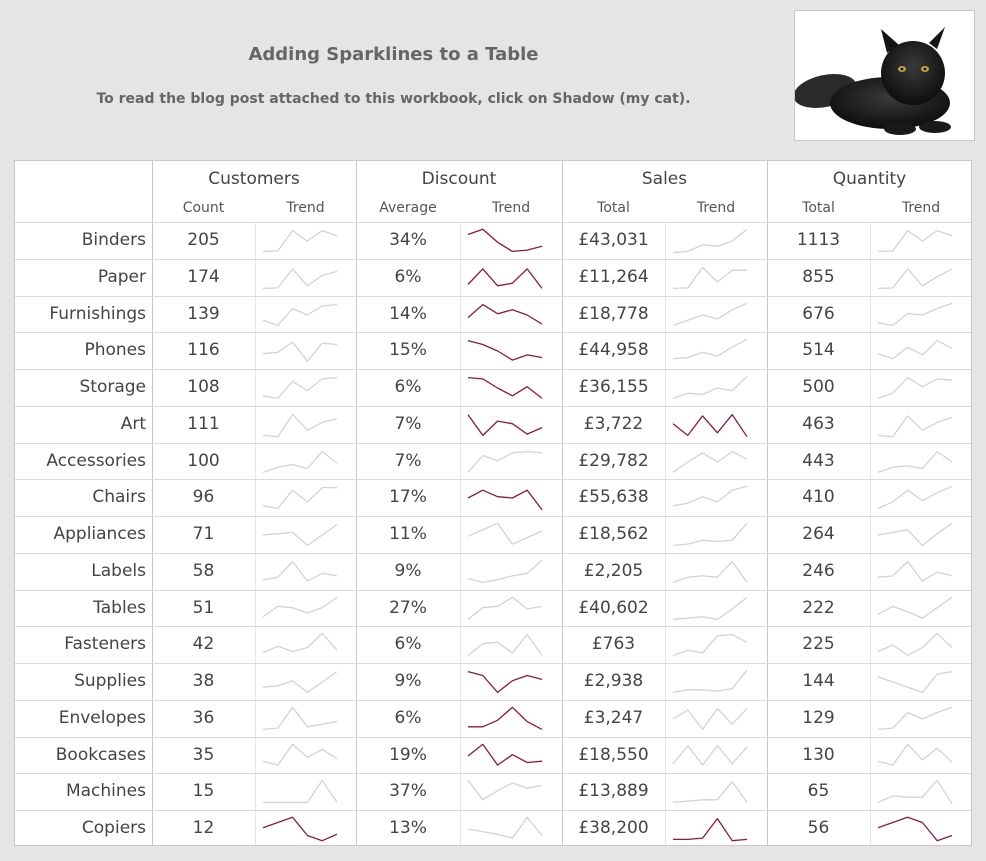 This screenshot has height=861, width=986. Describe the element at coordinates (493, 717) in the screenshot. I see `table-row: Envelopes 36 6% £3,247 129` at that location.